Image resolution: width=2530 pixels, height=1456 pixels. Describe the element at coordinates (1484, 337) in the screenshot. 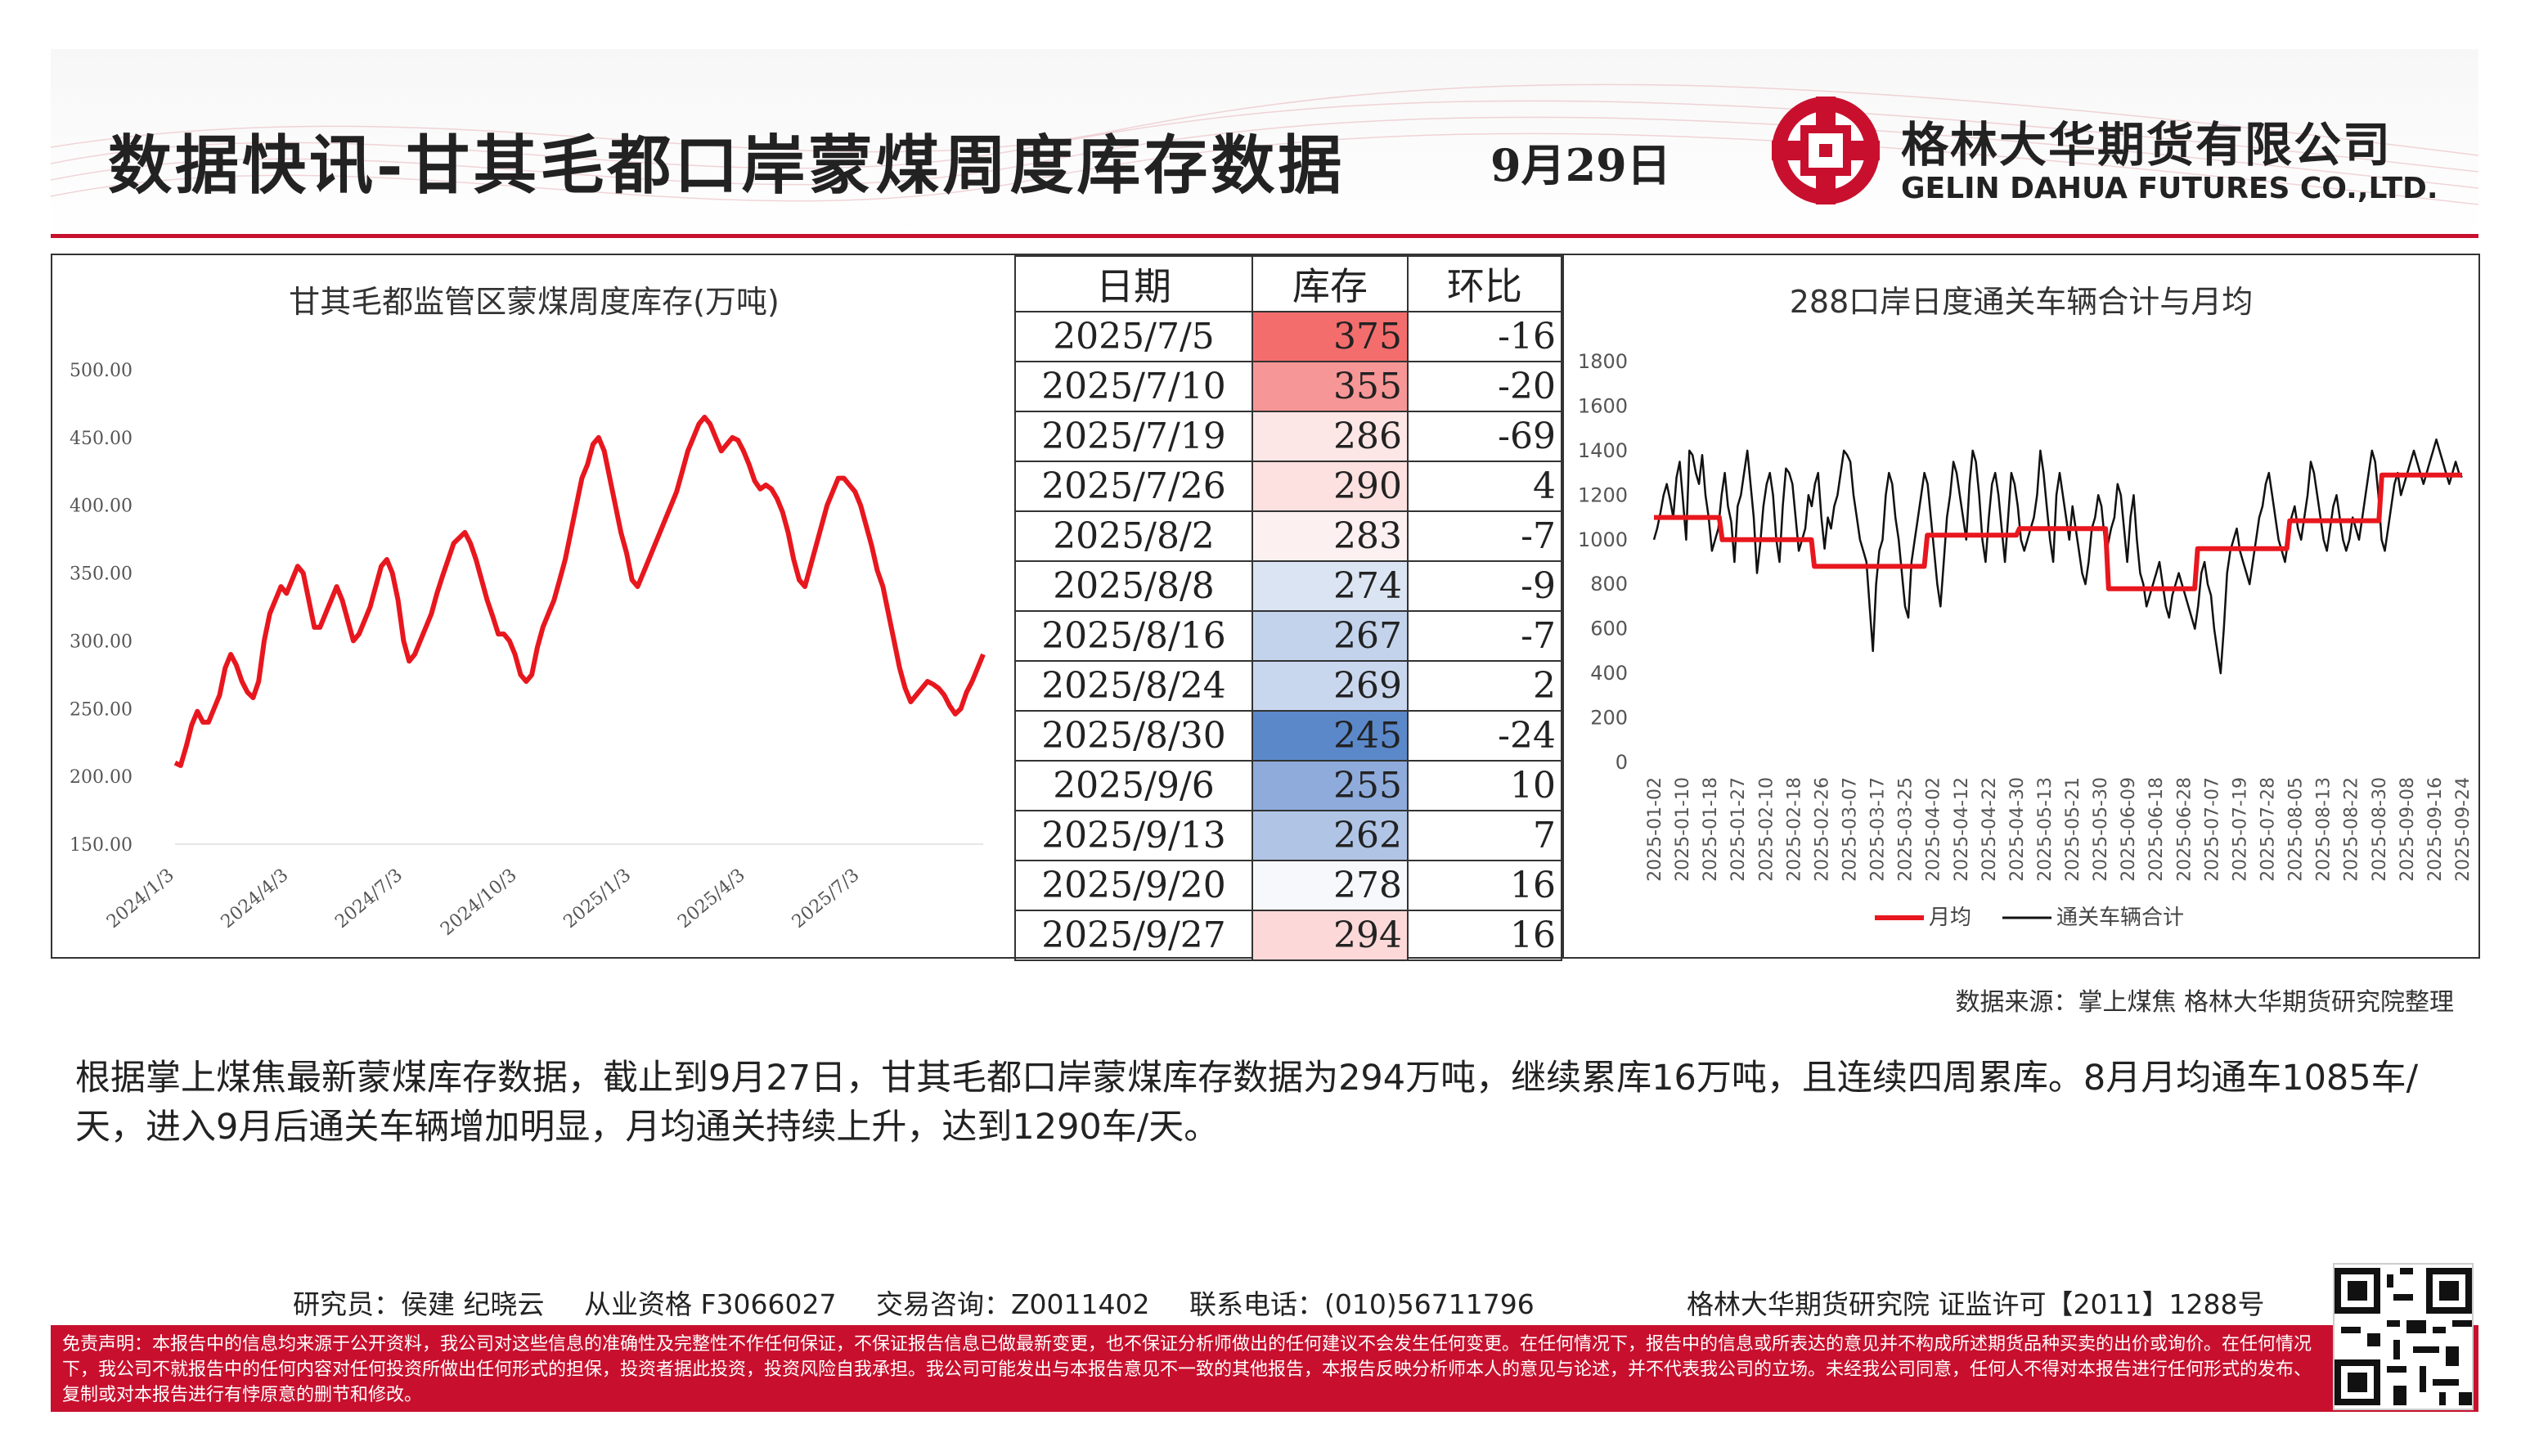

I see `cell-change: -16` at that location.